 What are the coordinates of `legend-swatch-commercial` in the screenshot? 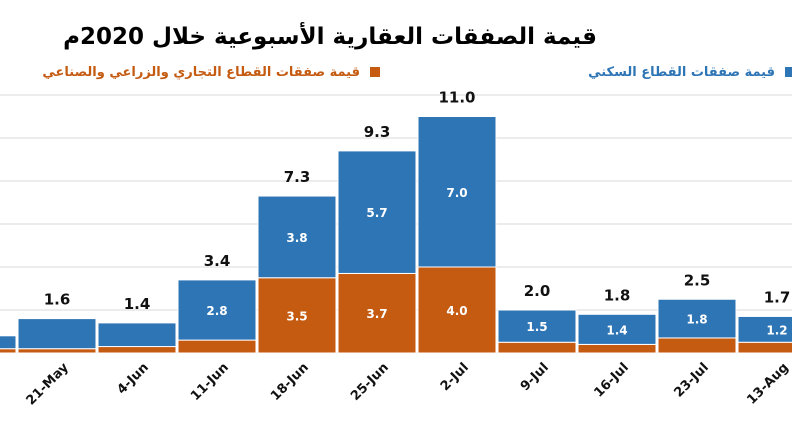 It's located at (375, 72).